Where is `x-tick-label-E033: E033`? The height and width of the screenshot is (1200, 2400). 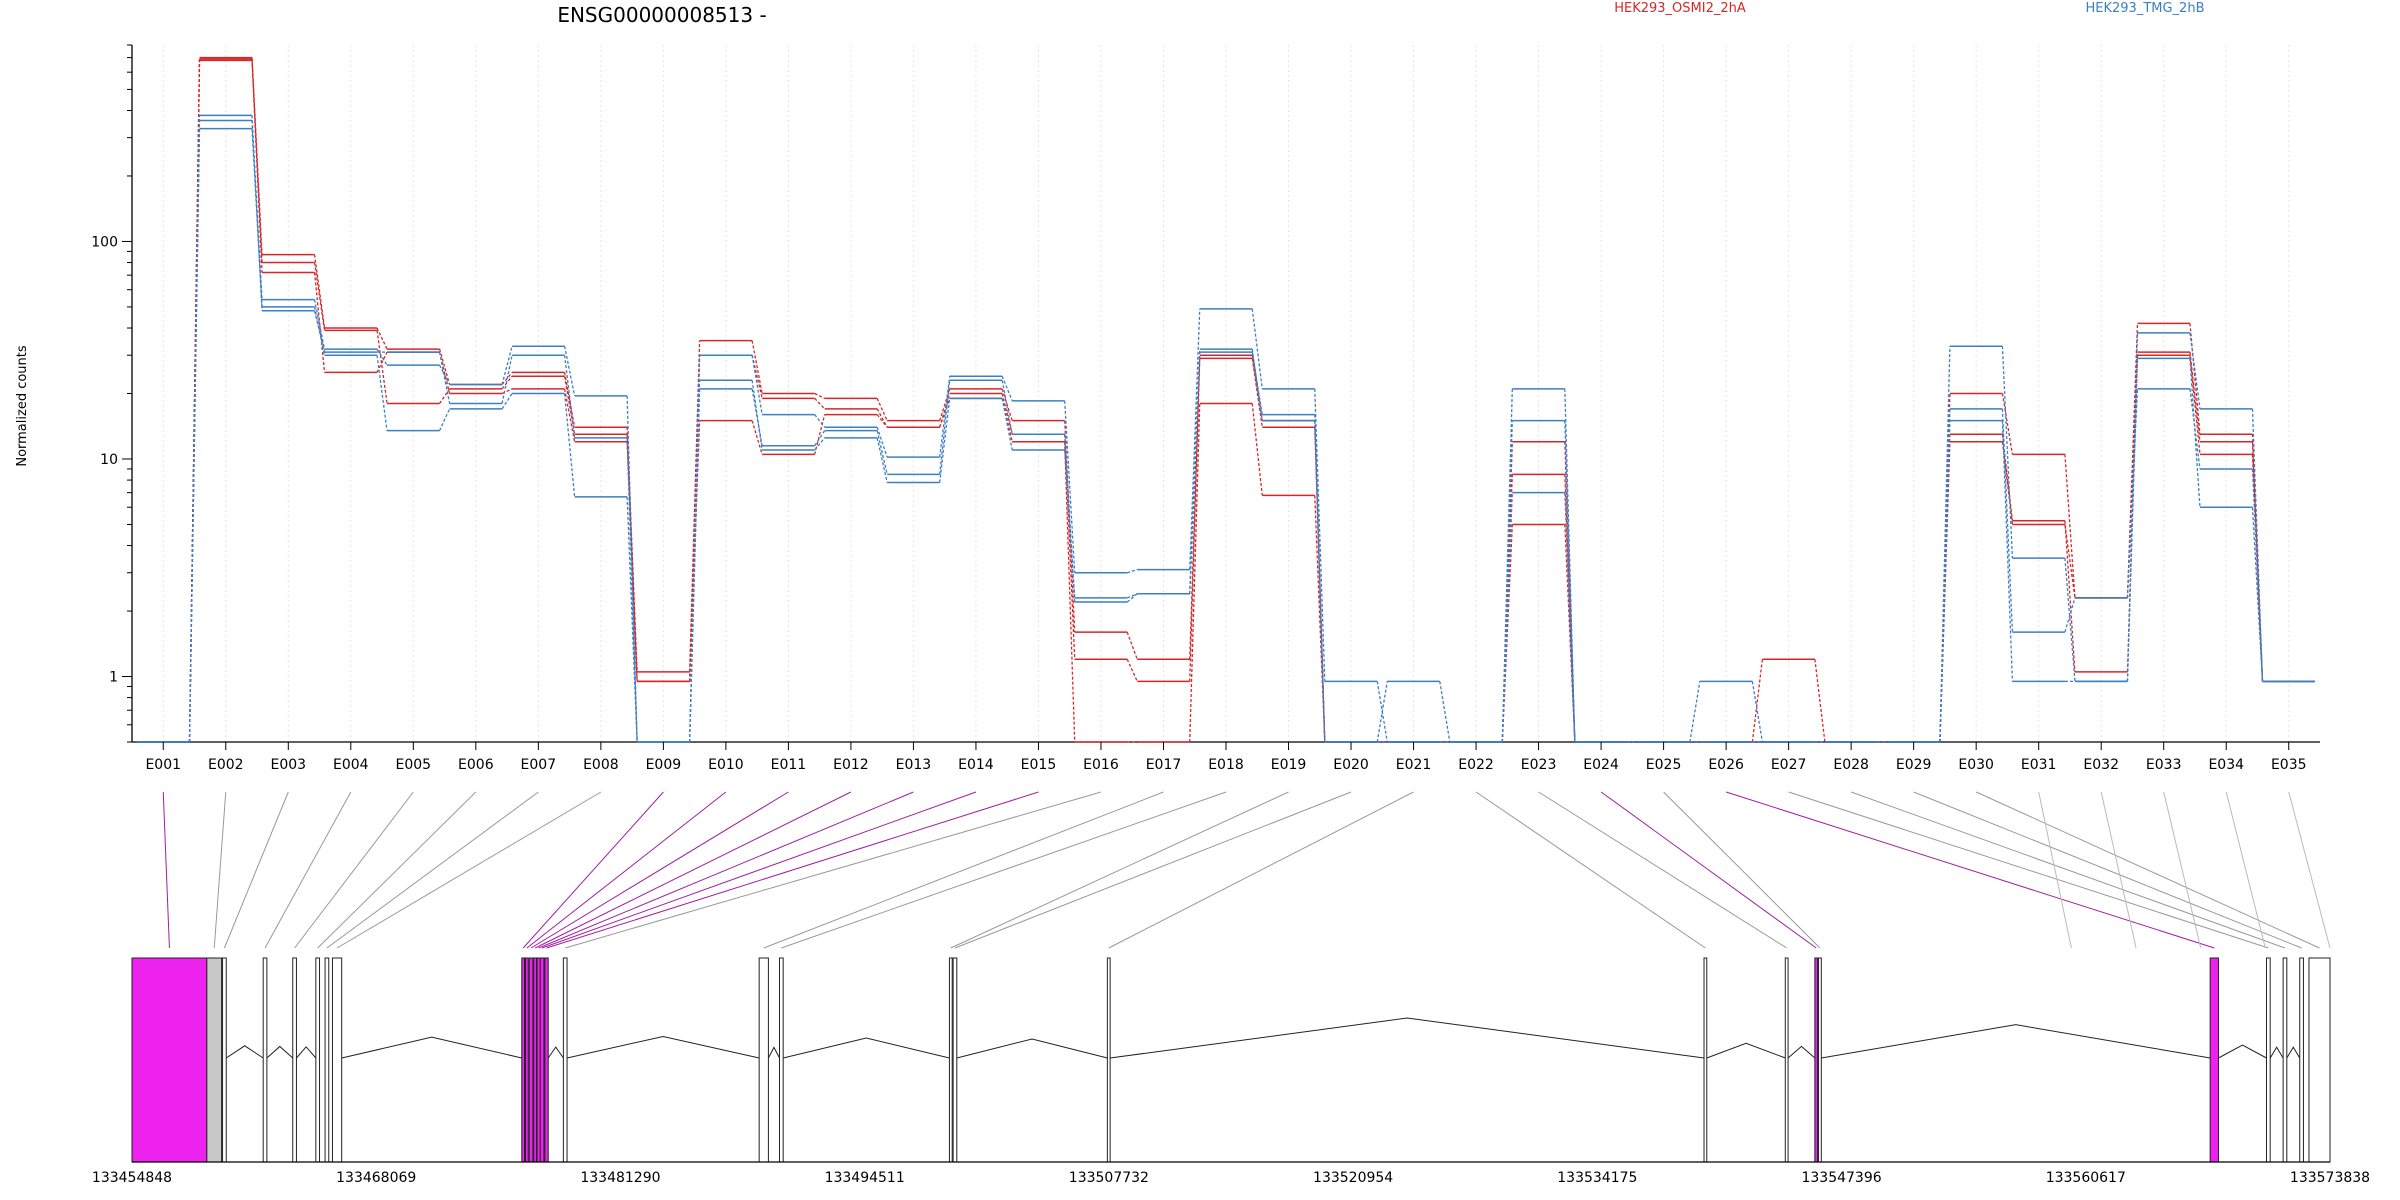 x-tick-label-E033: E033 is located at coordinates (2164, 765).